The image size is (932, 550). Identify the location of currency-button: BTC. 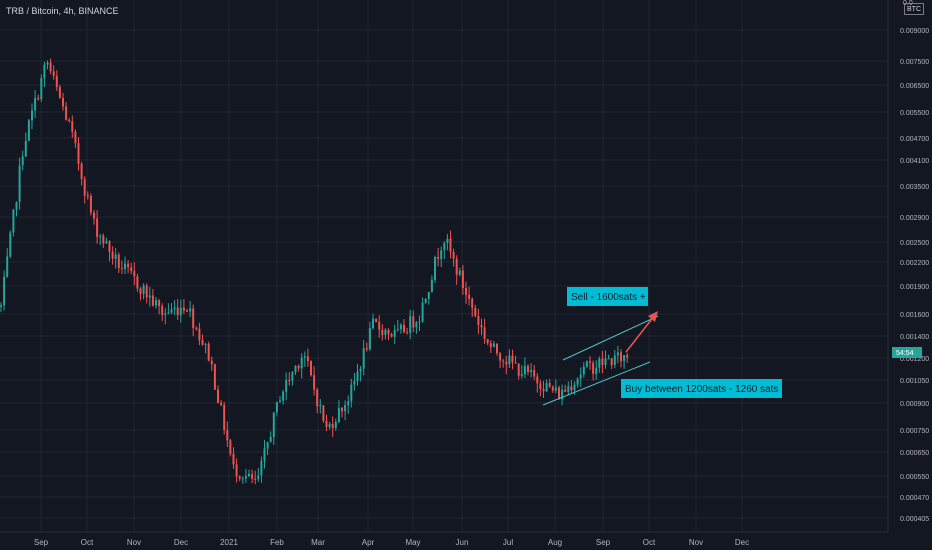
(914, 9).